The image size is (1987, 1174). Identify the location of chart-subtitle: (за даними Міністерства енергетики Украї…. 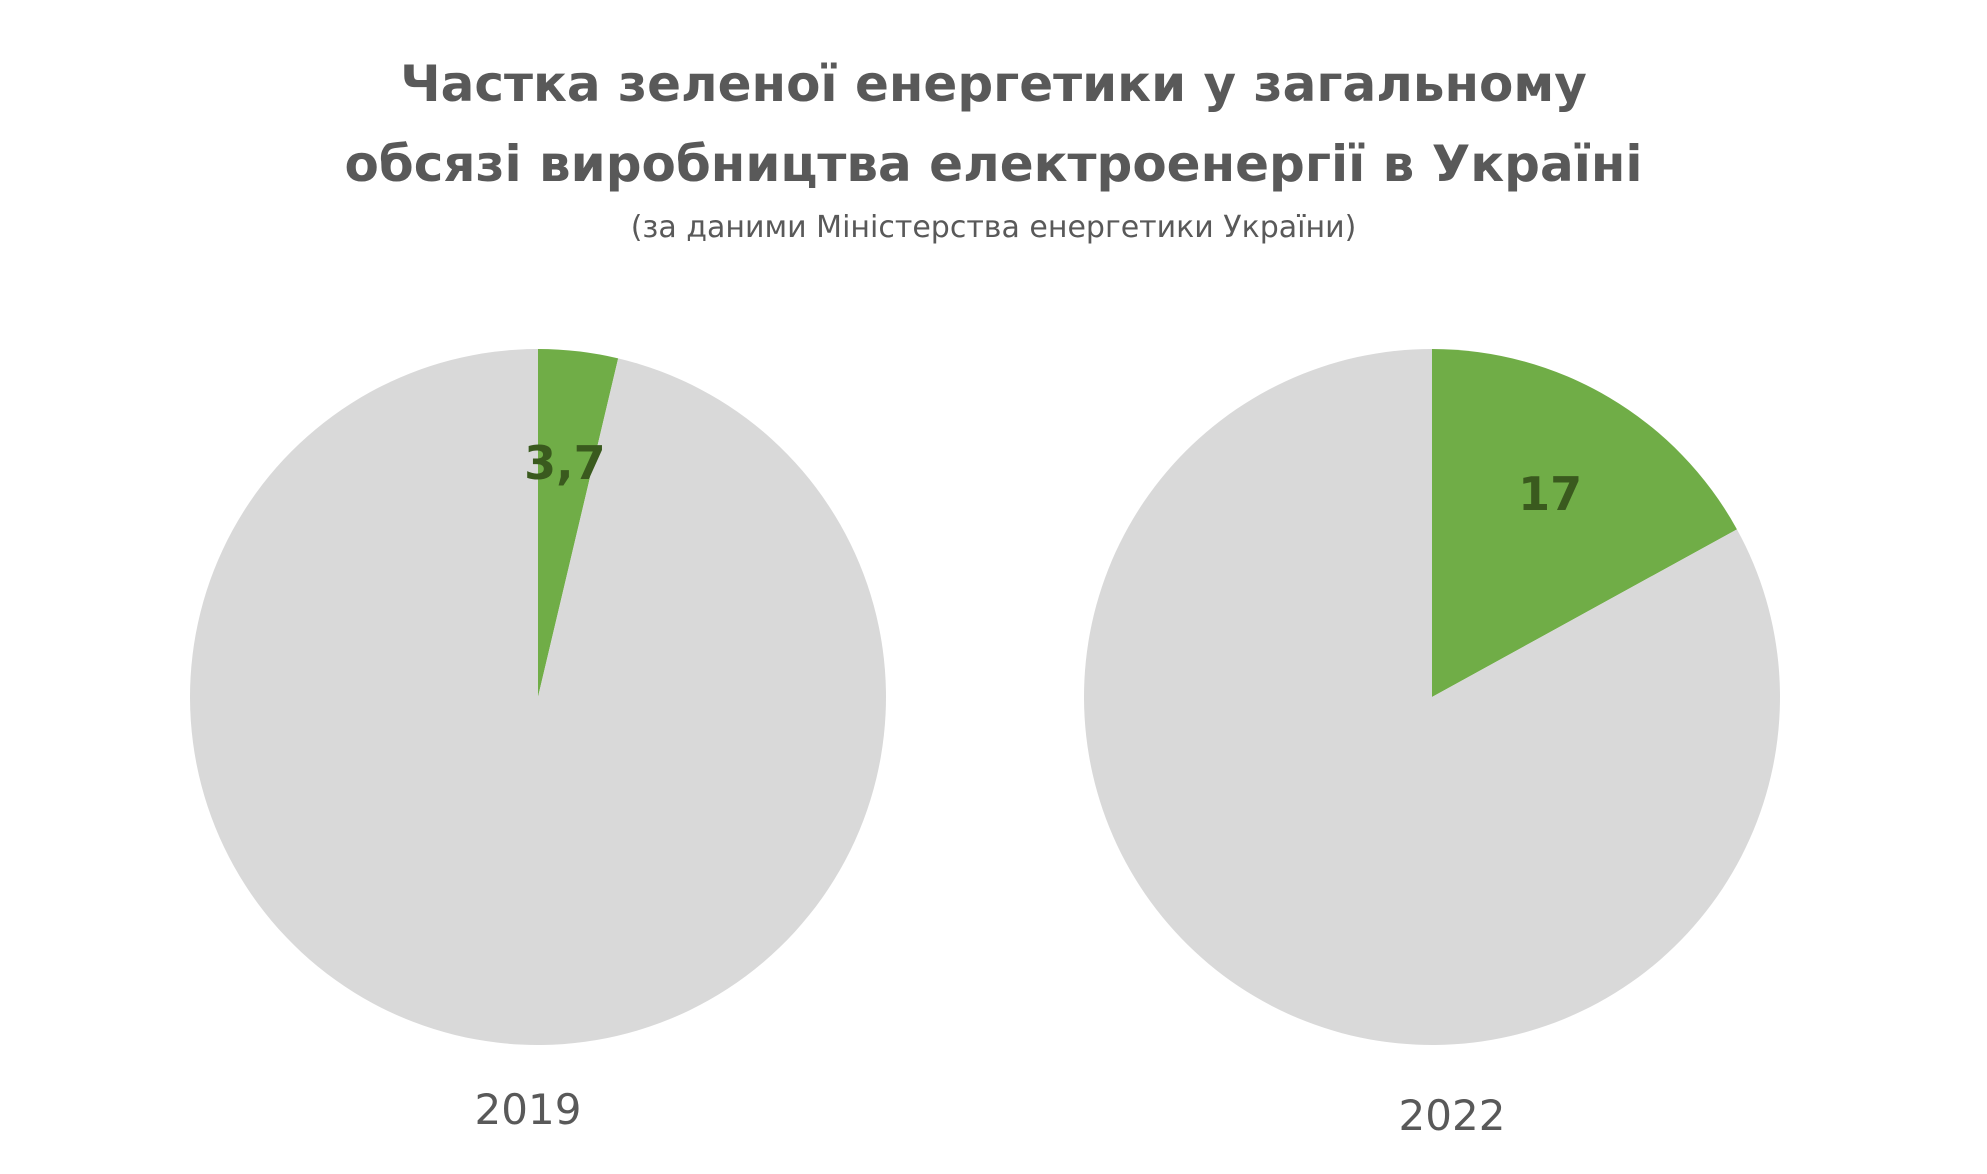
(993, 227).